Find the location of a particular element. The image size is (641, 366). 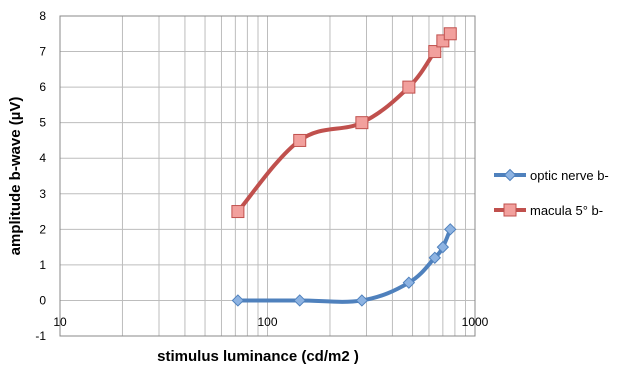

y-tick-label: 5 is located at coordinates (42, 123).